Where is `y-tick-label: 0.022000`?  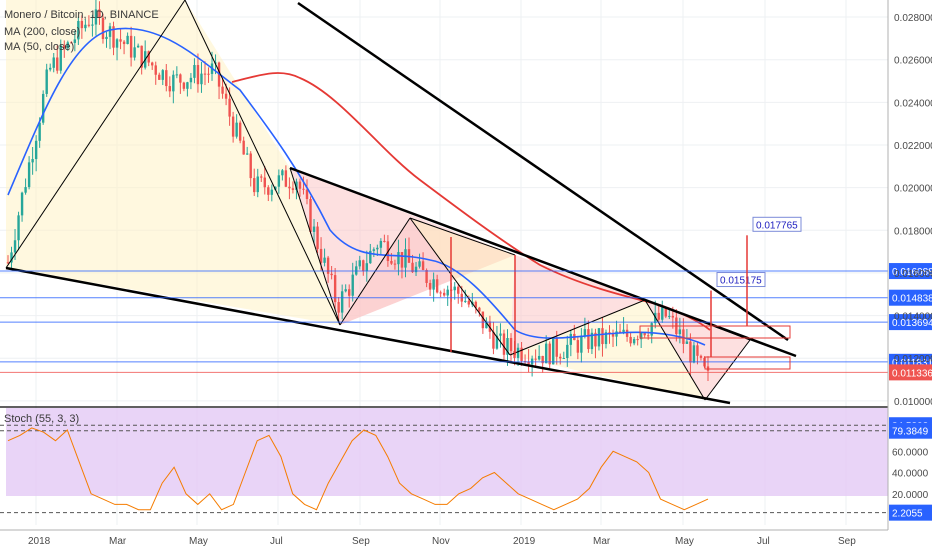
y-tick-label: 0.022000 is located at coordinates (913, 146).